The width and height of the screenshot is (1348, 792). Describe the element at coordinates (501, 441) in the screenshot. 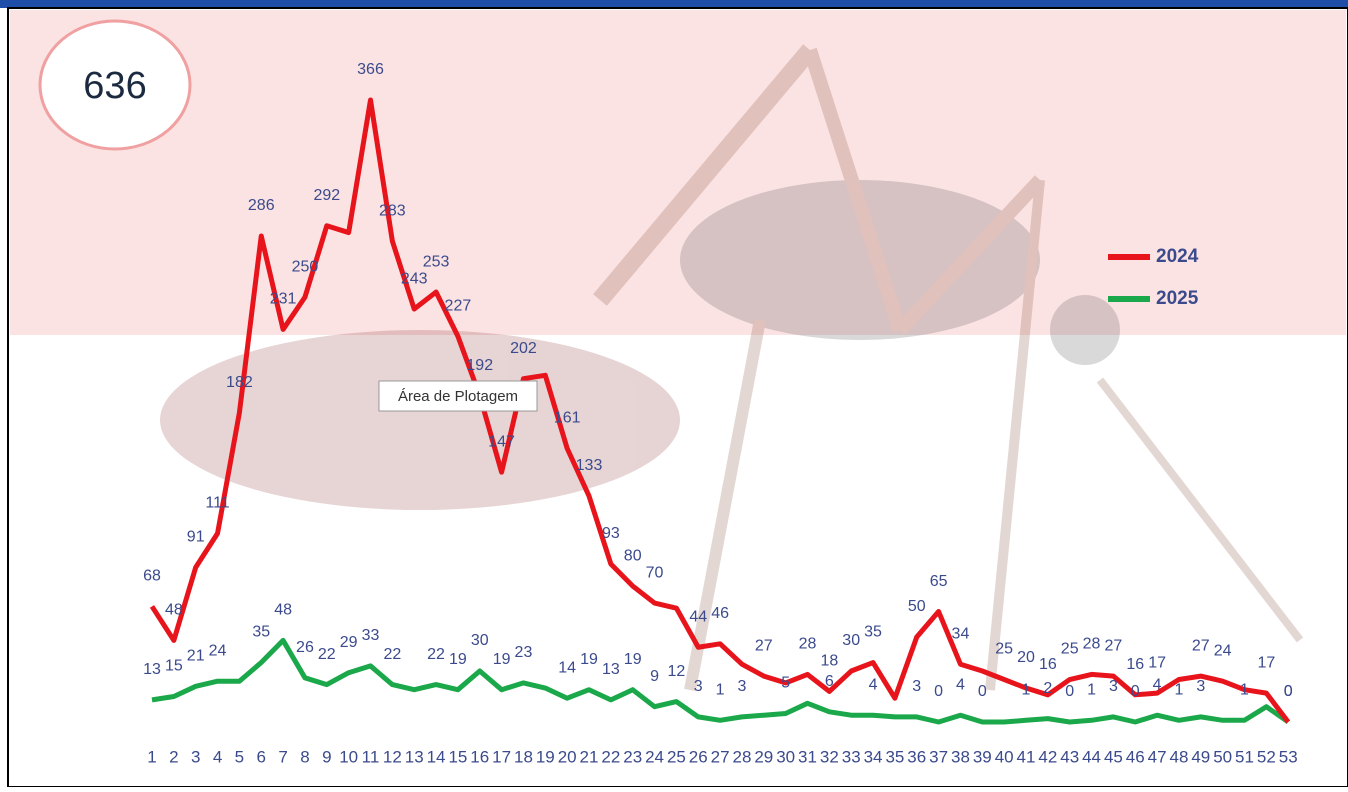

I see `data-label: 147` at that location.